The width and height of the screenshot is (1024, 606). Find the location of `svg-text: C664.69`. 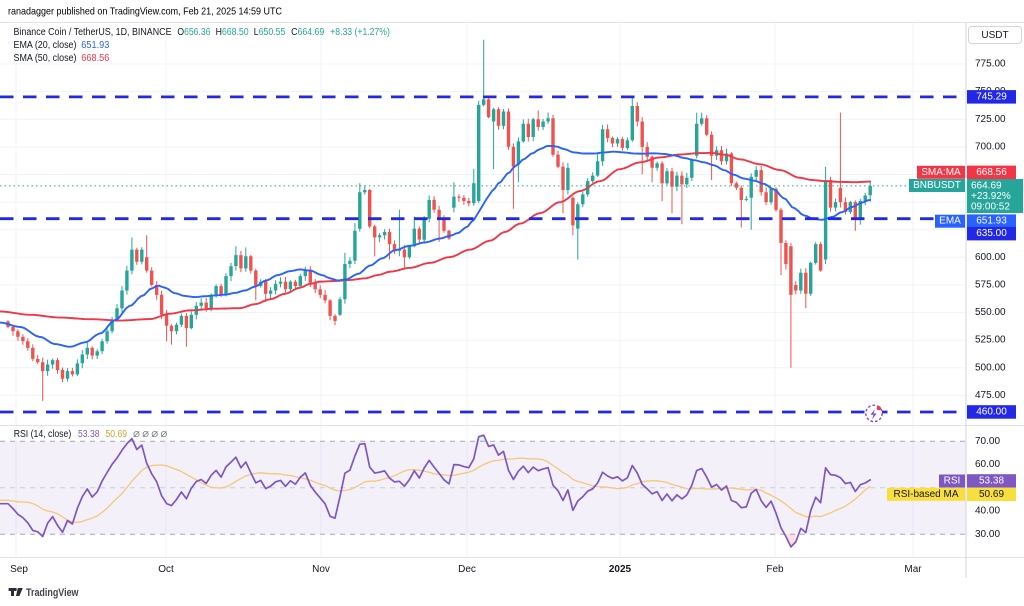

svg-text: C664.69 is located at coordinates (308, 32).